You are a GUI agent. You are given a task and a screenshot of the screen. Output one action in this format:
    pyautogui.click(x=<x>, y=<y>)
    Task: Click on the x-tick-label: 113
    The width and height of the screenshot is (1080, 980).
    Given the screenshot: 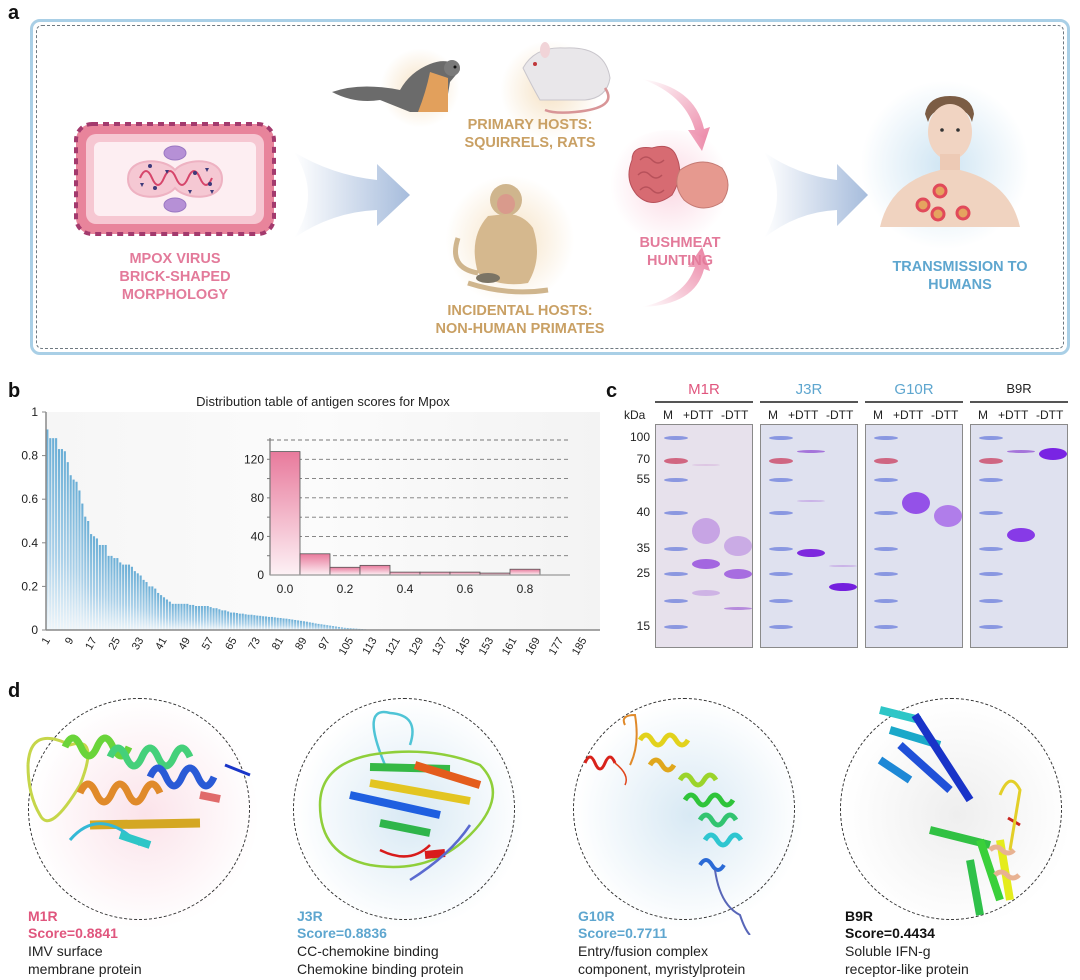 What is the action you would take?
    pyautogui.click(x=369, y=646)
    